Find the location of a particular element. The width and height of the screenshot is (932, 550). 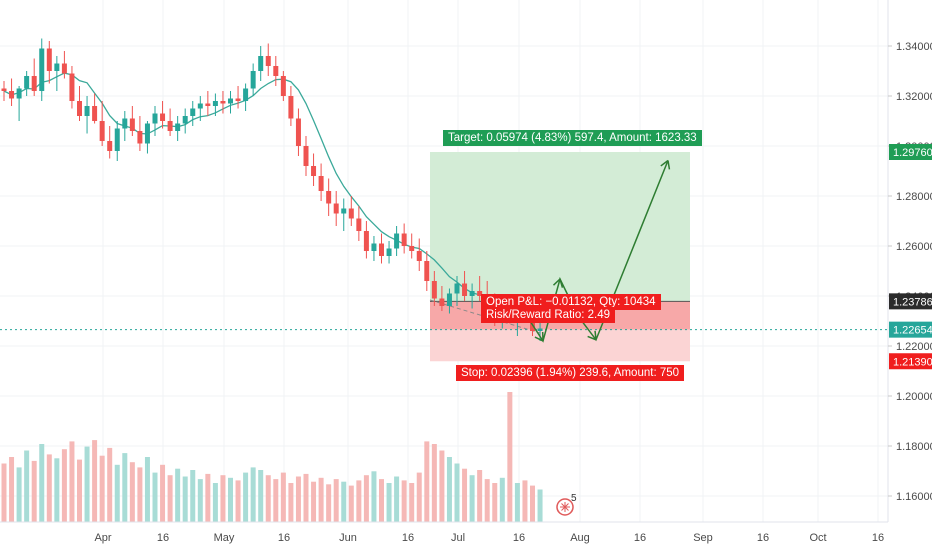

price-tag-label: 1.21390 is located at coordinates (912, 362).